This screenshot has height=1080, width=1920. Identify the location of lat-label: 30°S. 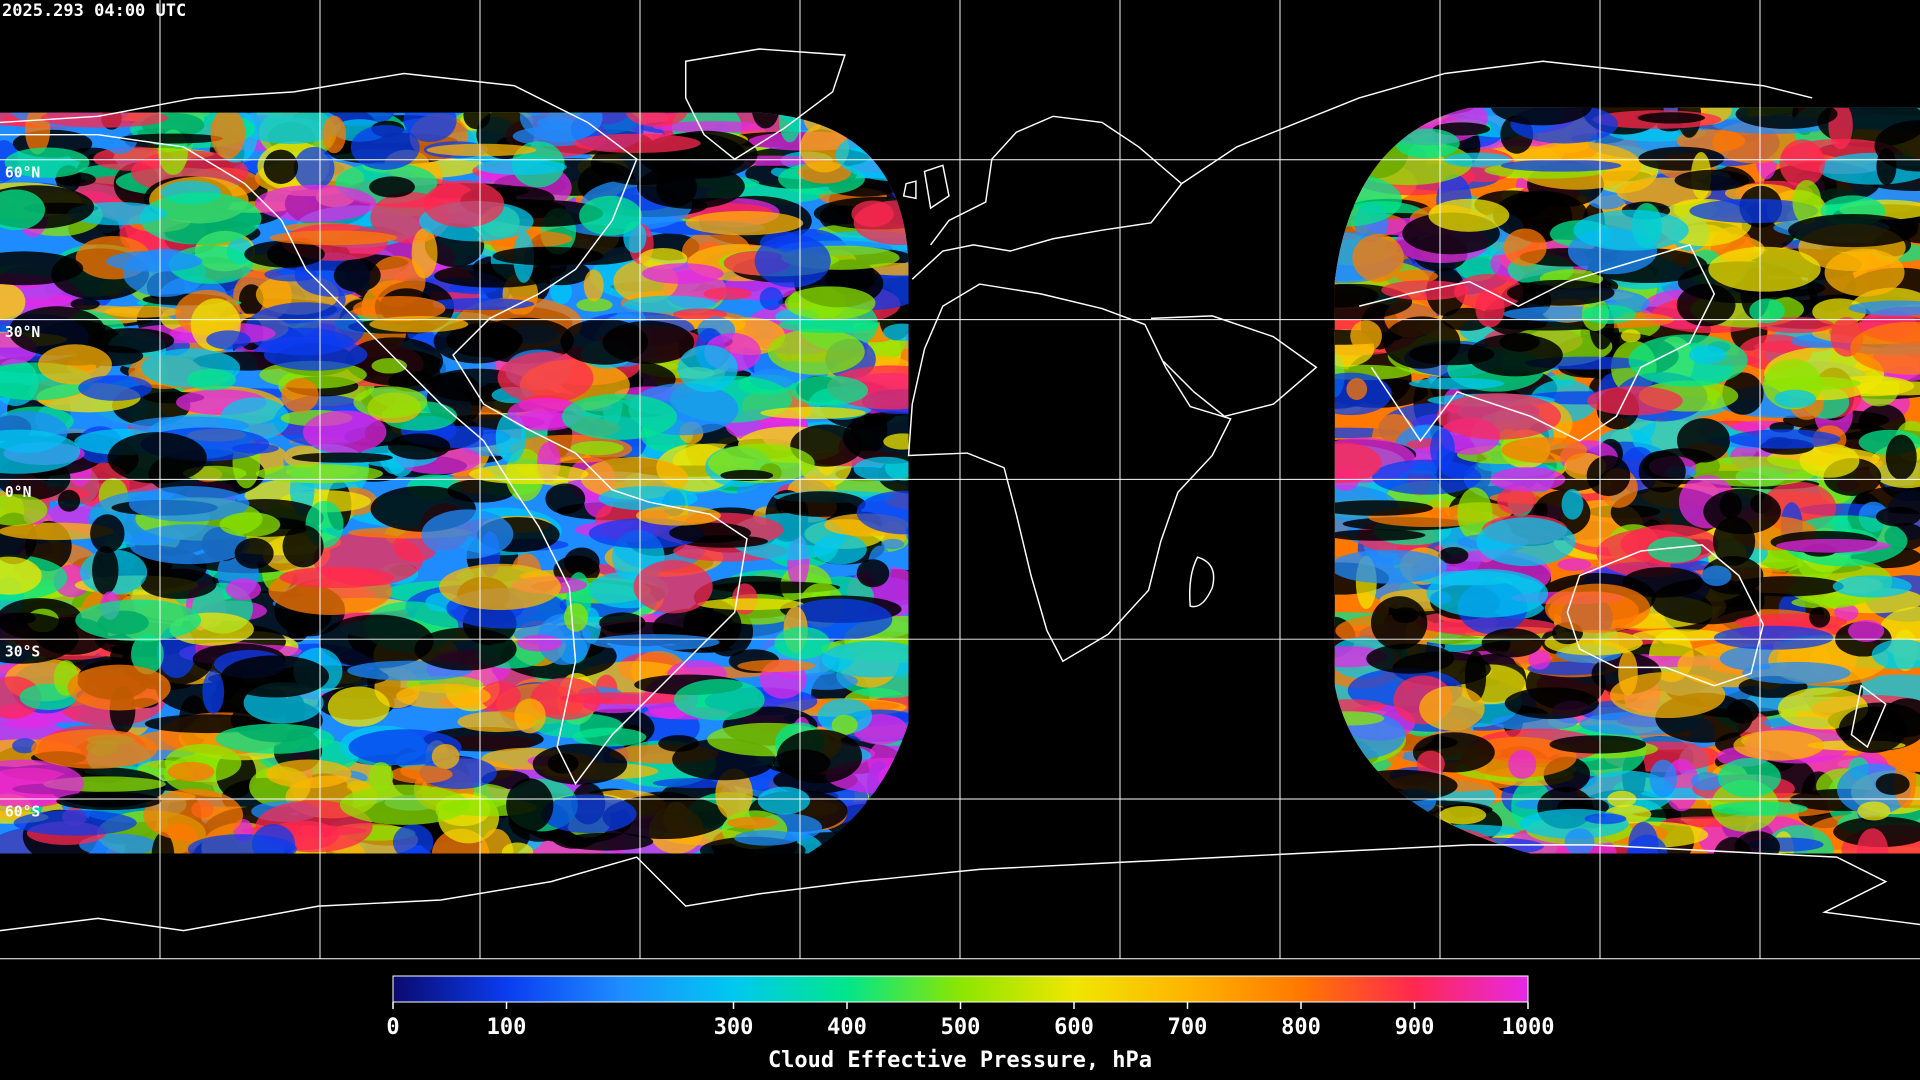
(22, 652).